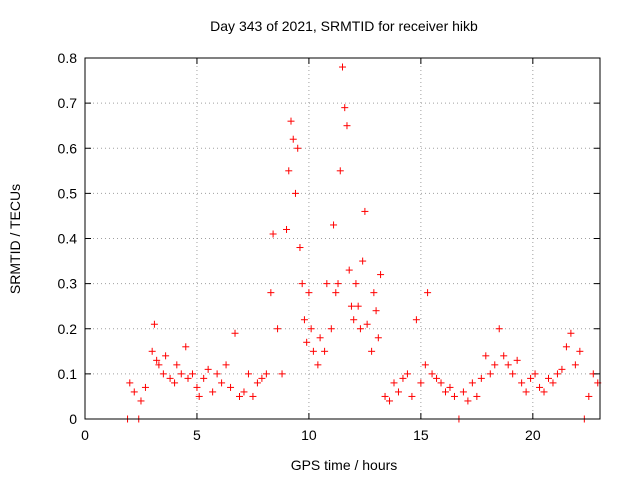  Describe the element at coordinates (85, 435) in the screenshot. I see `x-tick-label: 0` at that location.